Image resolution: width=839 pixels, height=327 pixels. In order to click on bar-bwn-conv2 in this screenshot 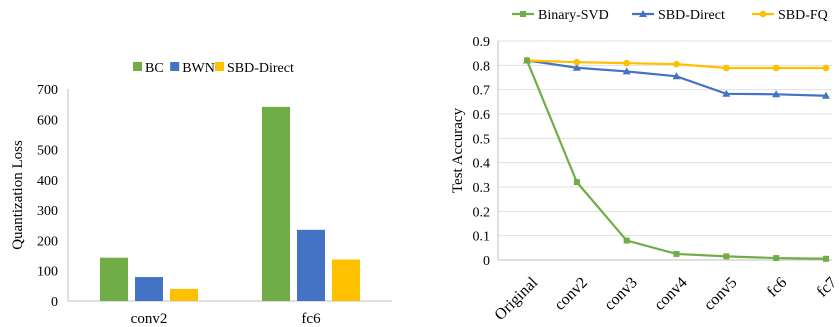, I will do `click(149, 289)`.